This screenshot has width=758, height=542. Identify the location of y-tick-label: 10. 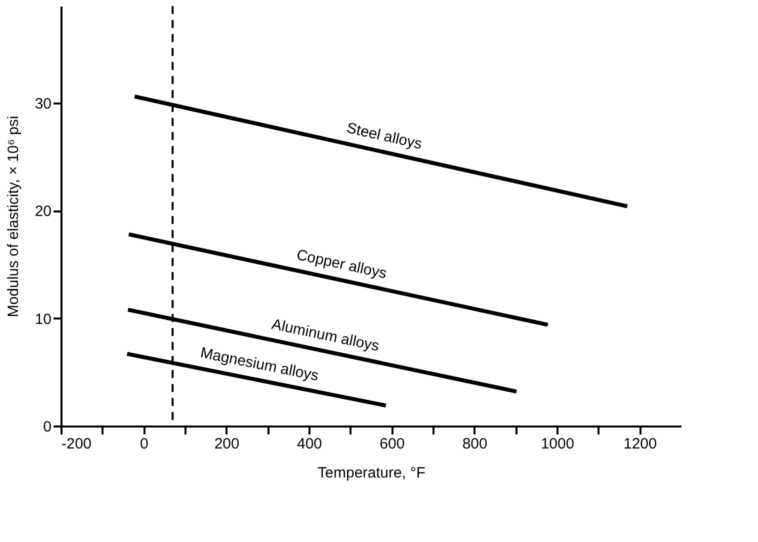
(43, 319).